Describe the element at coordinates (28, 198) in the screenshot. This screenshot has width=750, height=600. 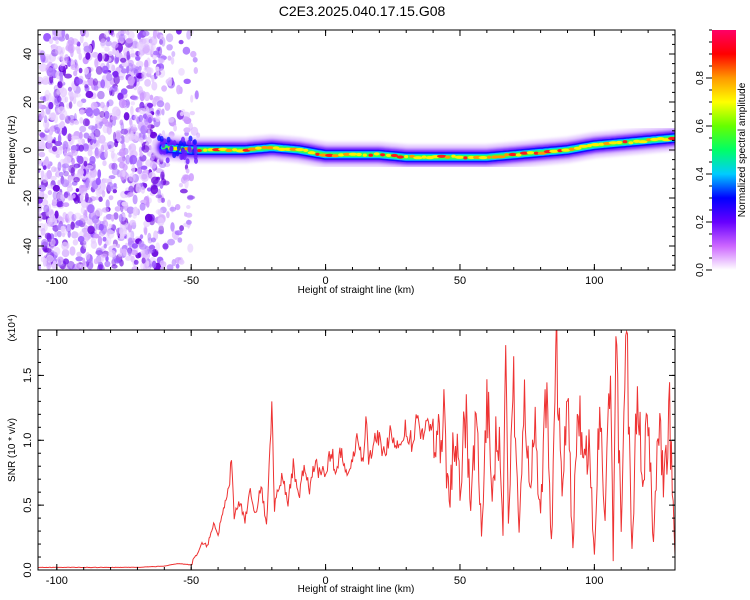
I see `spectrogram-y-tick-label: -20` at that location.